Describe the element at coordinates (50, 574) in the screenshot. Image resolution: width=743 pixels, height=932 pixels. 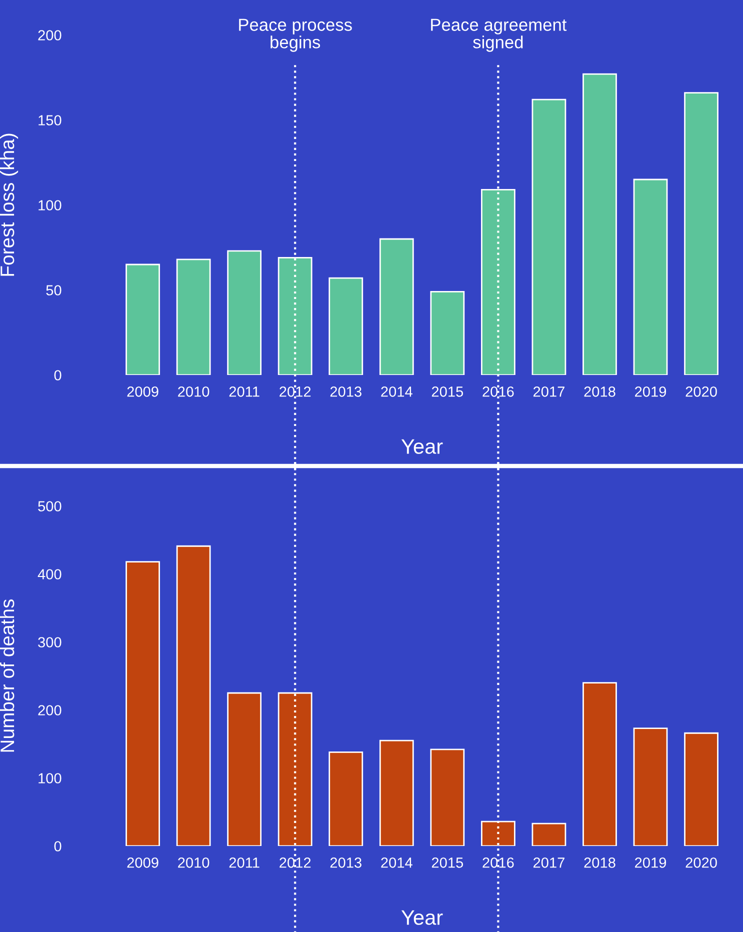
I see `y-tick-label: 400` at that location.